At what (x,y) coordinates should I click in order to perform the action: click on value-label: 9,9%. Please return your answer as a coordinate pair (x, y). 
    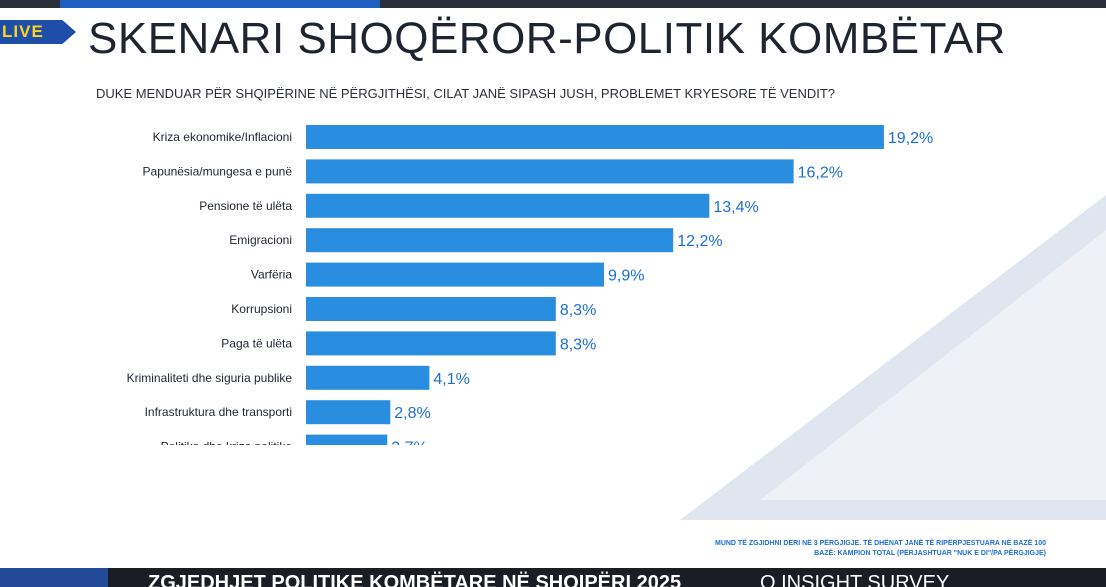
    Looking at the image, I should click on (626, 276).